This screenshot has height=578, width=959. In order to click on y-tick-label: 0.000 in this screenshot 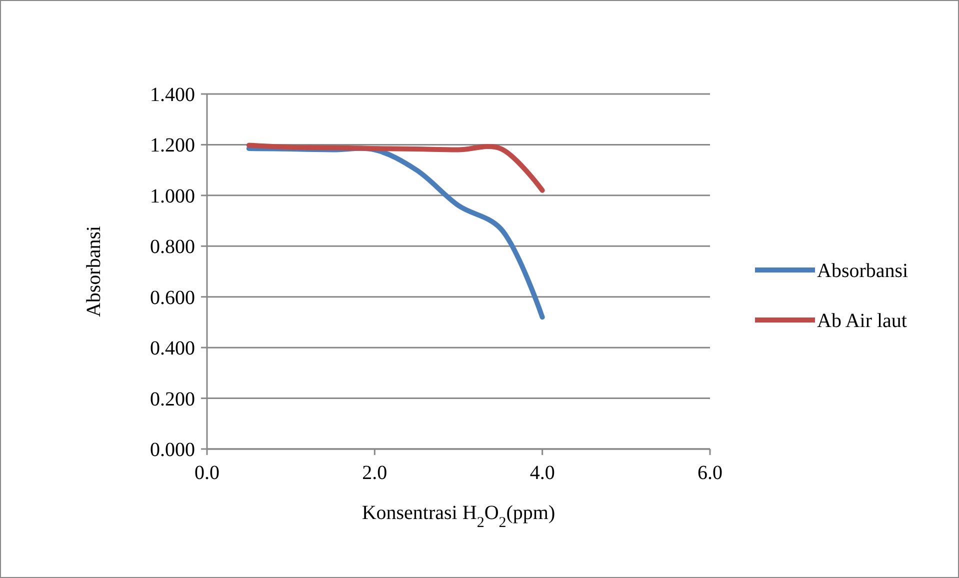, I will do `click(172, 450)`.